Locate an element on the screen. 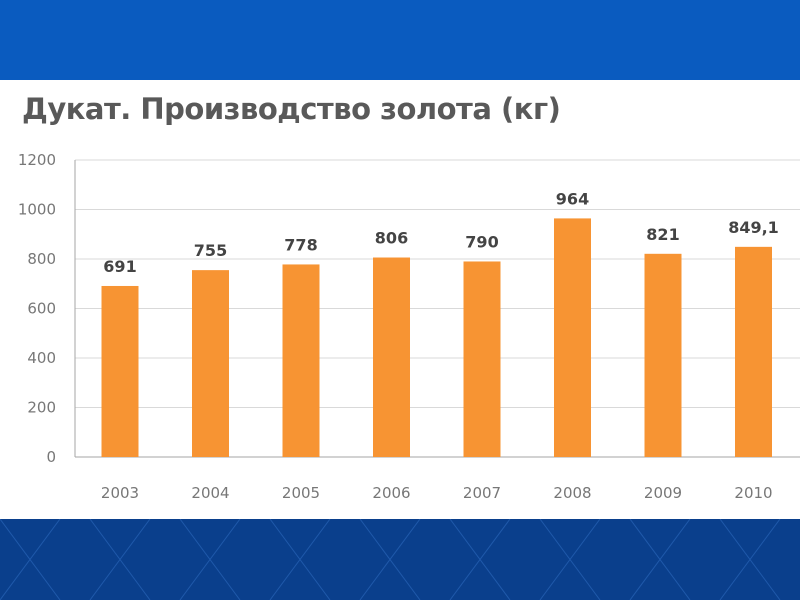 Image resolution: width=800 pixels, height=600 pixels. y-tick-label: 600 is located at coordinates (41, 309).